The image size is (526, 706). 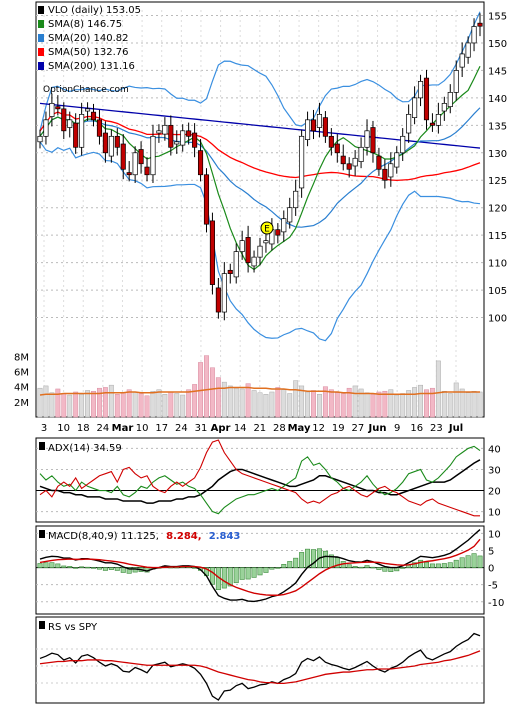 What do you see at coordinates (123, 428) in the screenshot?
I see `x-tick-label: Mar` at bounding box center [123, 428].